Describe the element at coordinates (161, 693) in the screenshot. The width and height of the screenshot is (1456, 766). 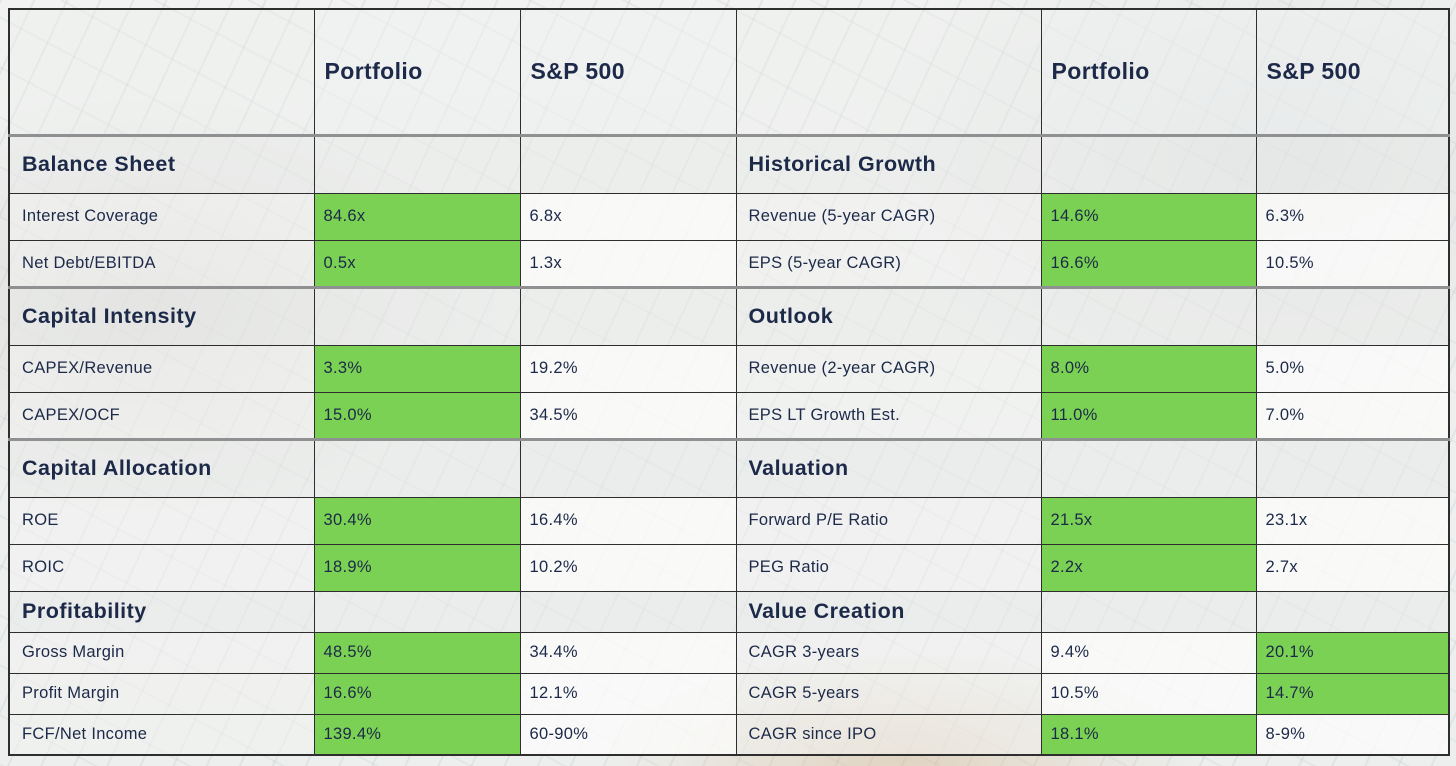
I see `metric-label: Profit Margin` at that location.